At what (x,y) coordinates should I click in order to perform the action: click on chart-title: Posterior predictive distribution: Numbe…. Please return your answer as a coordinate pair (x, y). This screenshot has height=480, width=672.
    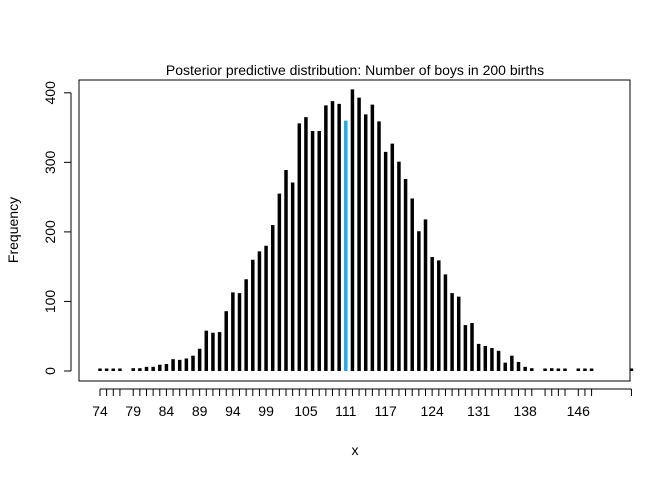
    Looking at the image, I should click on (355, 70).